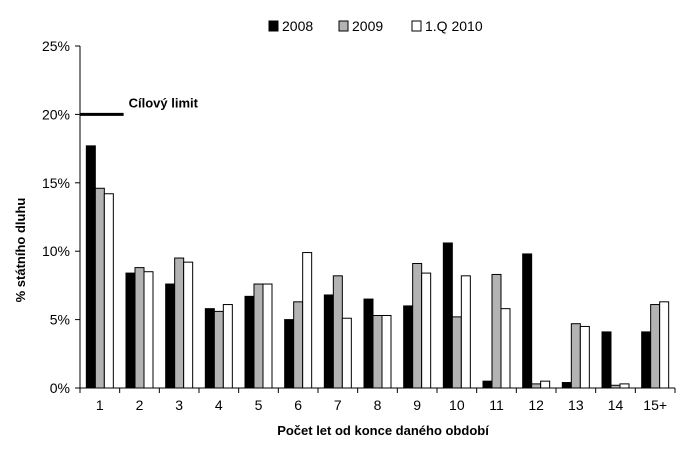  I want to click on x-tick-label: 9, so click(417, 405).